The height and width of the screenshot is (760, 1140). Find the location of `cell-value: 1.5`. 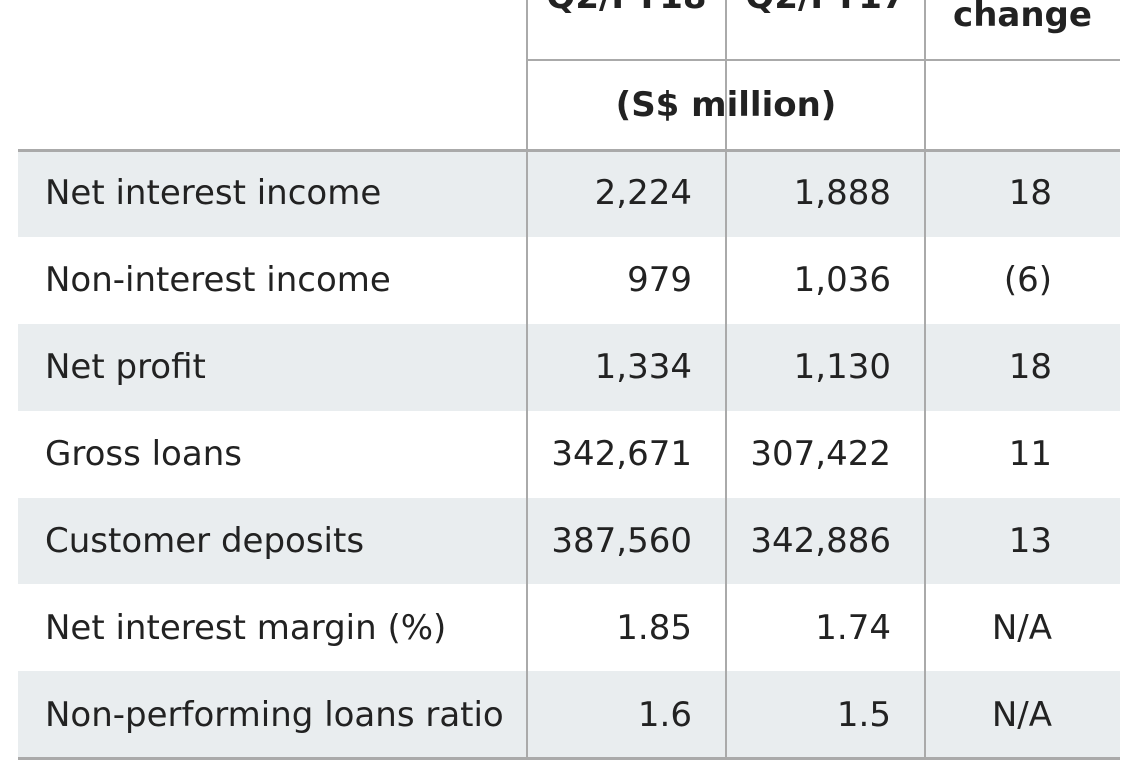

cell-value: 1.5 is located at coordinates (863, 714).